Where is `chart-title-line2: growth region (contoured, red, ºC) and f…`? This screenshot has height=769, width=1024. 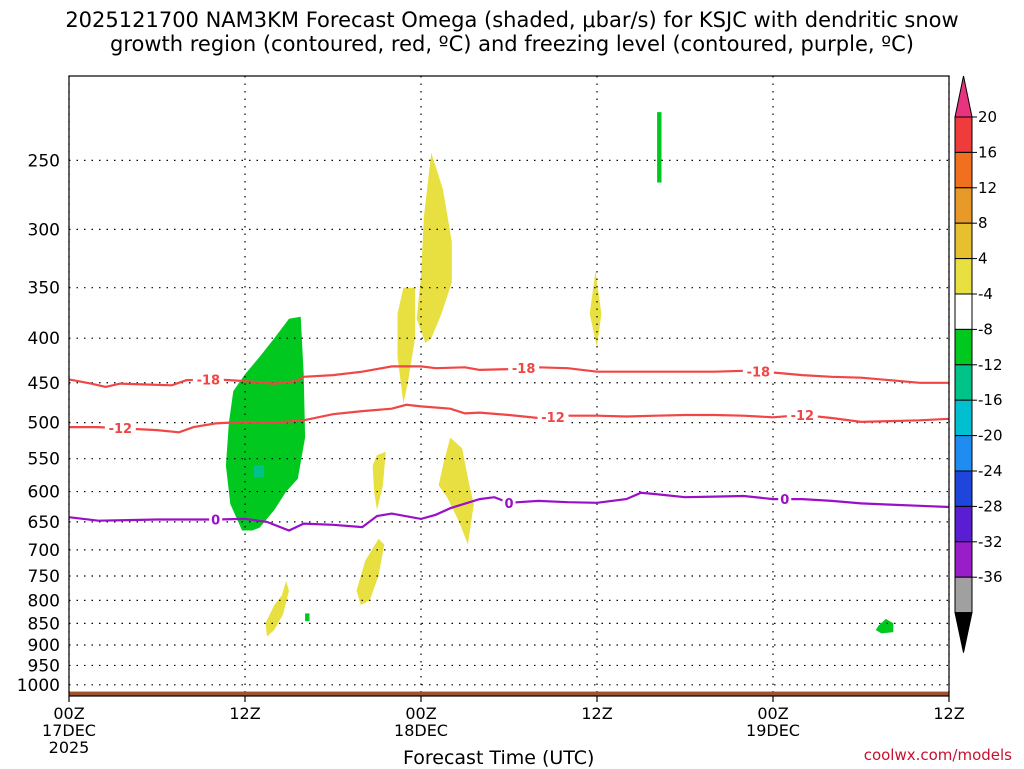
chart-title-line2: growth region (contoured, red, ºC) and f… is located at coordinates (512, 44).